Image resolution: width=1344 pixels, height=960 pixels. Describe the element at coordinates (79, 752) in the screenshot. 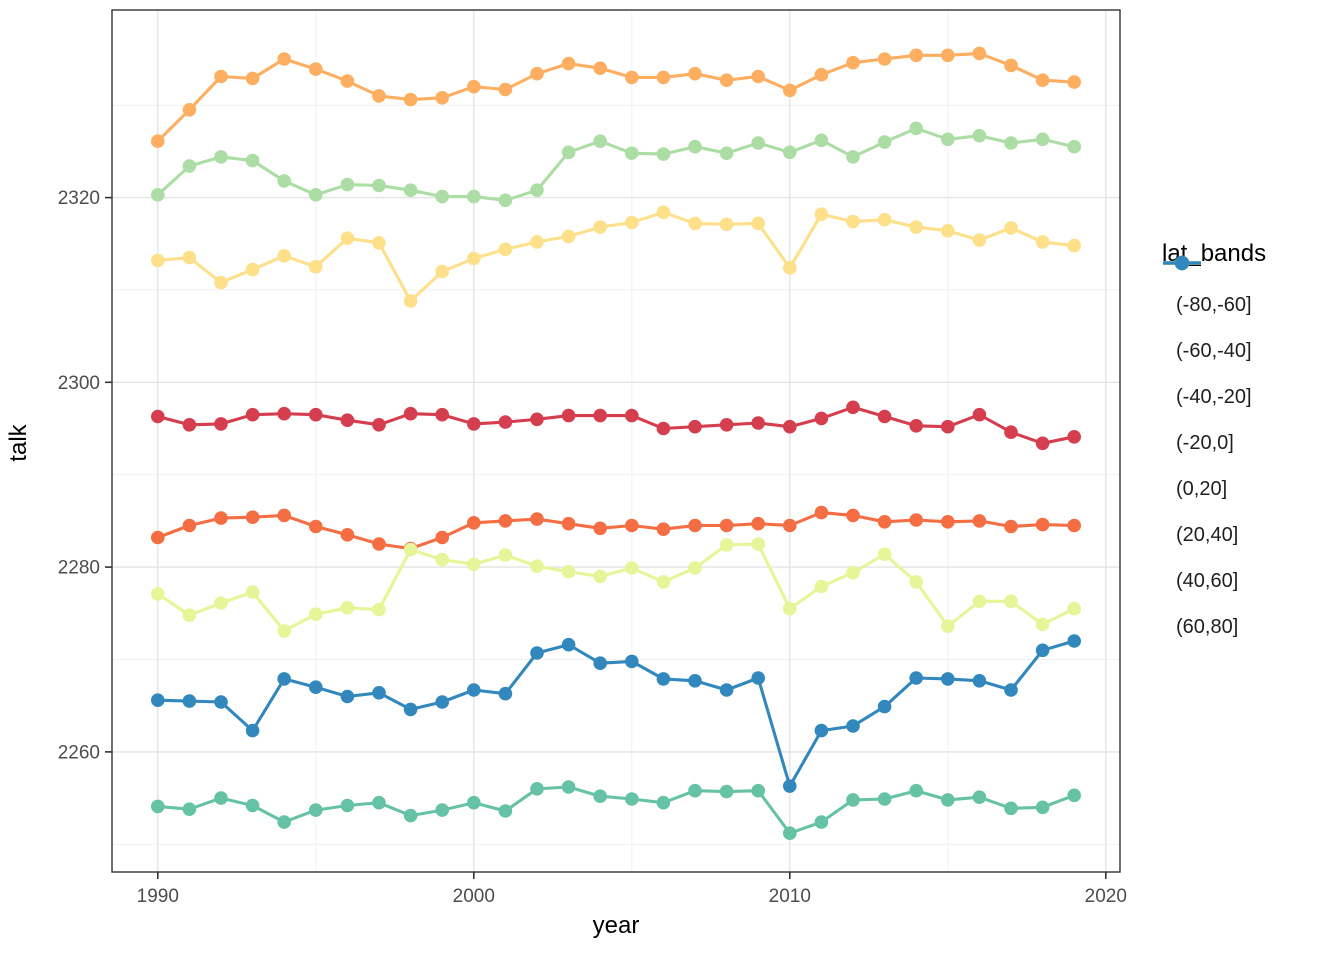

I see `y-tick-label: 2260` at that location.